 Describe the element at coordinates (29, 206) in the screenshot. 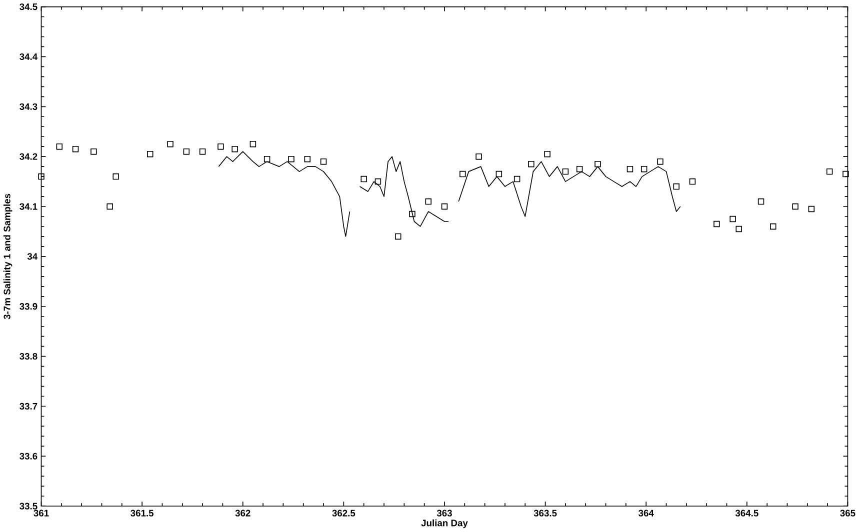

I see `y-tick-label: 34.1` at that location.